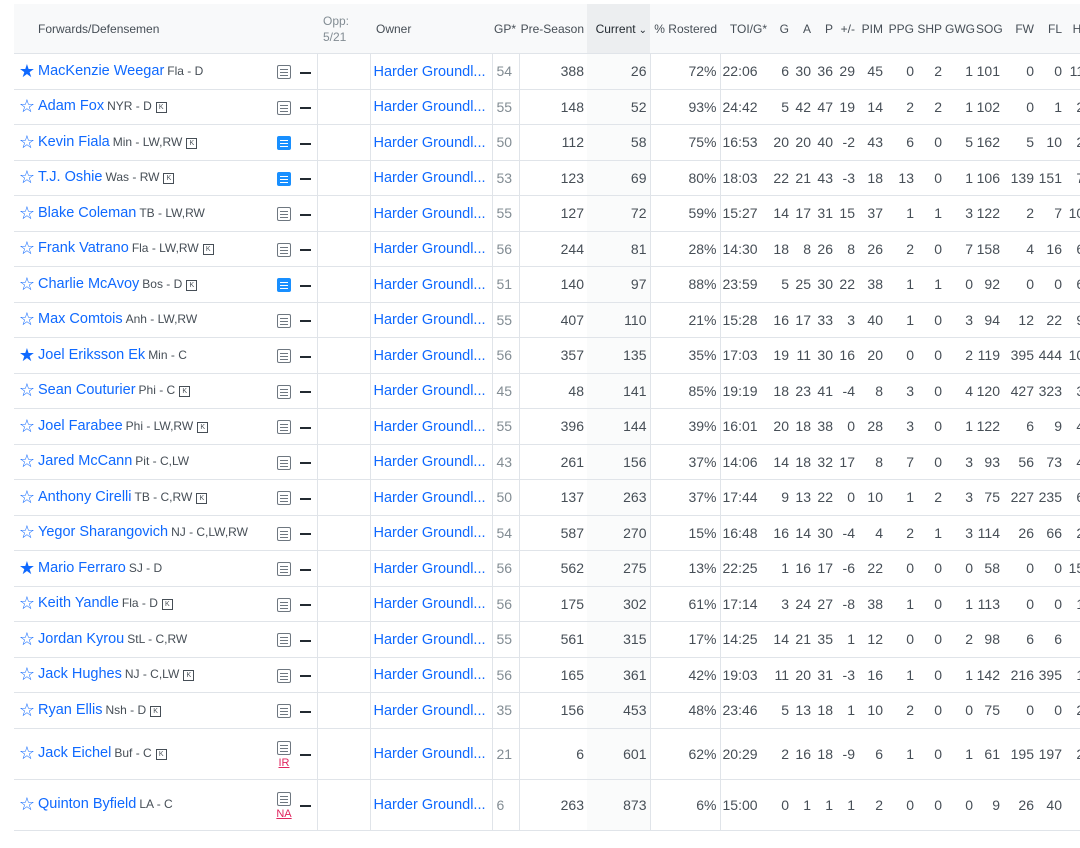 This screenshot has height=848, width=1080. What do you see at coordinates (82, 567) in the screenshot?
I see `player-name-link: Mario Ferraro` at bounding box center [82, 567].